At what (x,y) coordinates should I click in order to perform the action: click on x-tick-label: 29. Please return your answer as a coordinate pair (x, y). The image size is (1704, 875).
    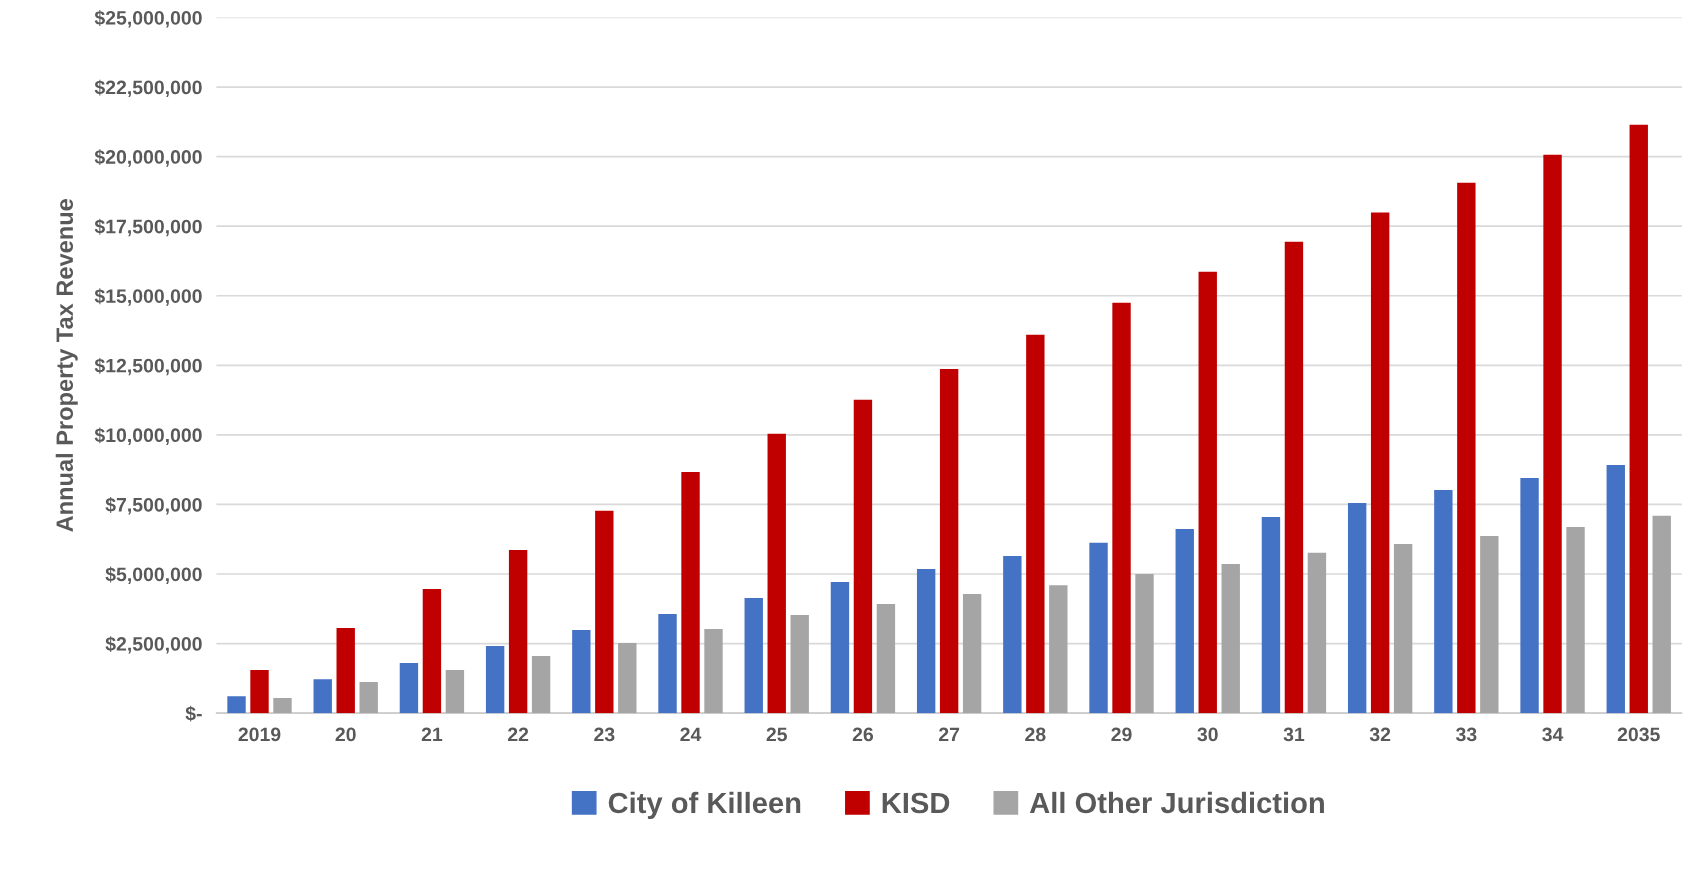
    Looking at the image, I should click on (1121, 734).